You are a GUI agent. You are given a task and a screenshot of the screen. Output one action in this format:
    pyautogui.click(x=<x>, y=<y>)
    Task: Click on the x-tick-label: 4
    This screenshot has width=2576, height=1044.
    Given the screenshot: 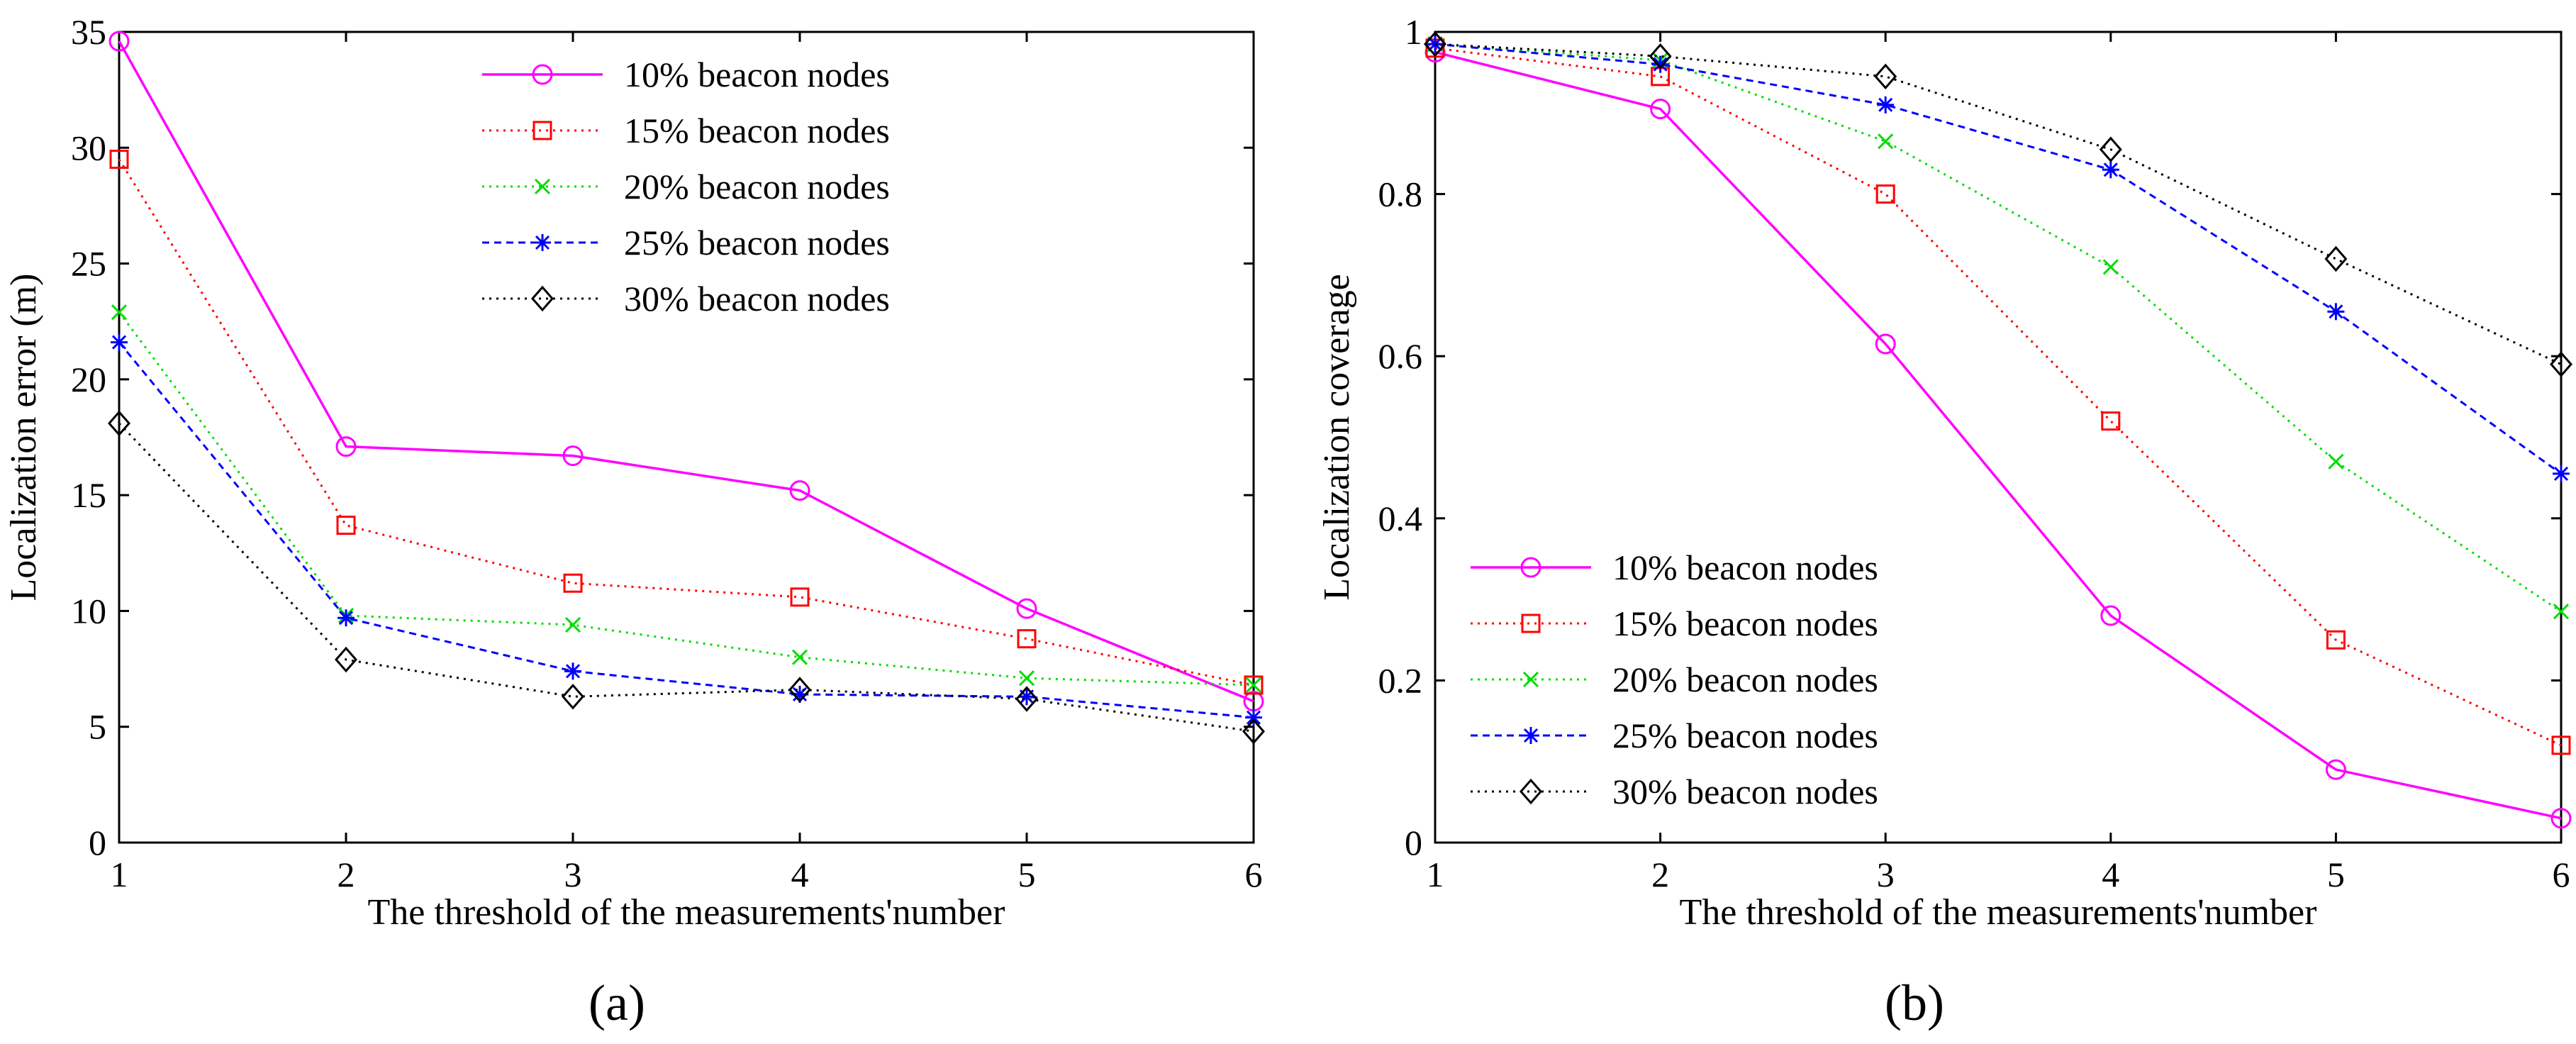 What is the action you would take?
    pyautogui.click(x=2110, y=874)
    